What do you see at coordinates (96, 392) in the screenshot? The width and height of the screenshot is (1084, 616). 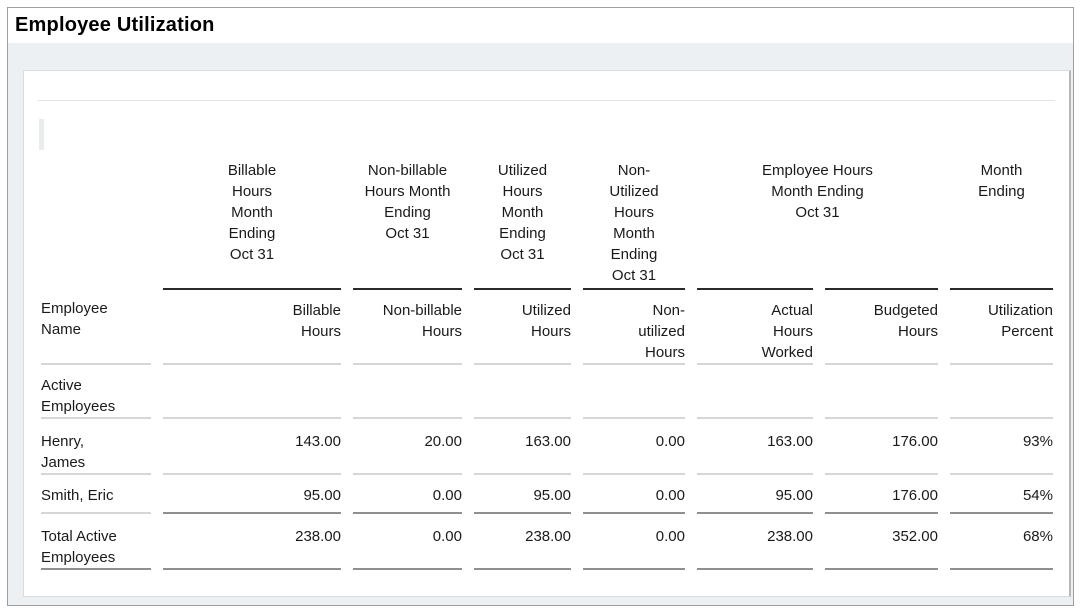 I see `employee-name-cell: Active Employees` at bounding box center [96, 392].